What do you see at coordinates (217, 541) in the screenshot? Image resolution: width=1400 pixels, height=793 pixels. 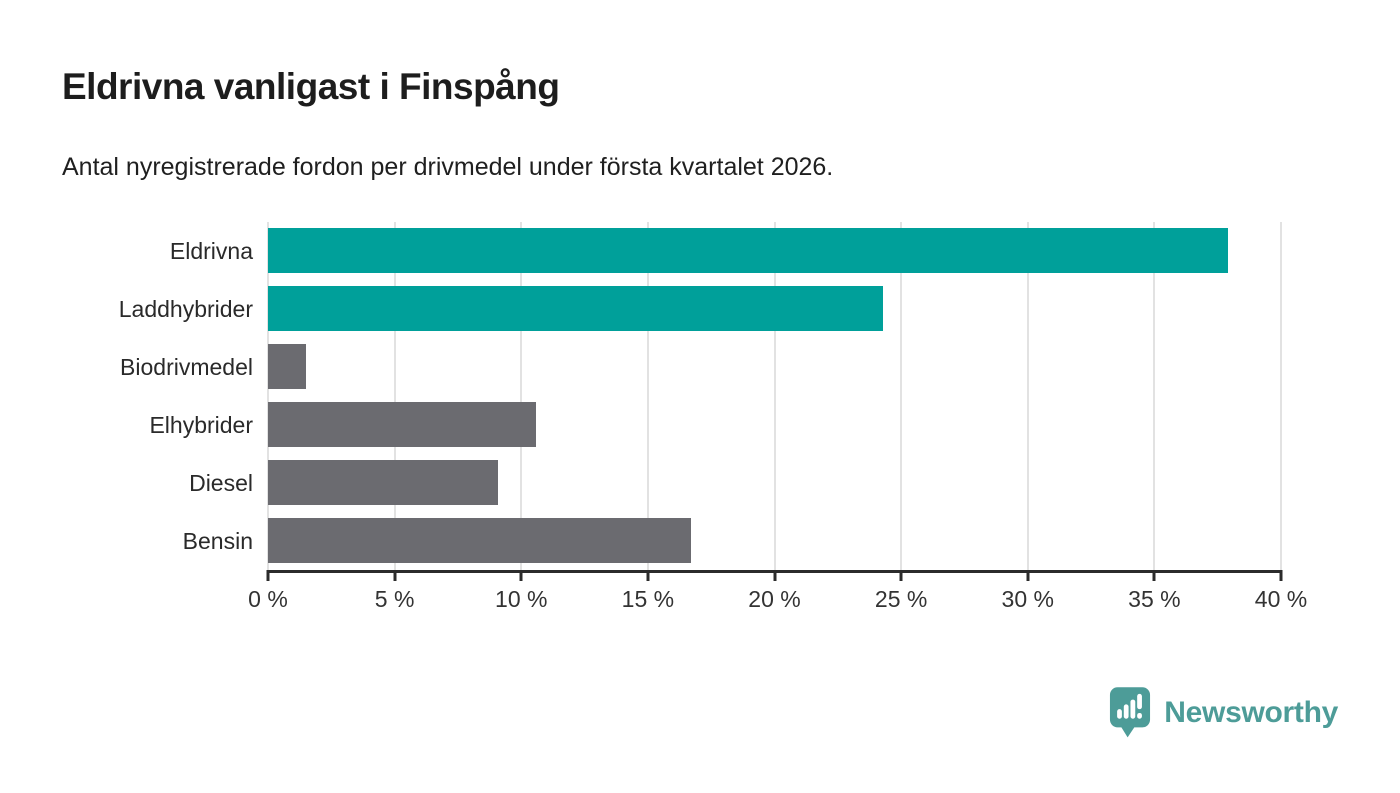 I see `category-label-bensin: Bensin` at bounding box center [217, 541].